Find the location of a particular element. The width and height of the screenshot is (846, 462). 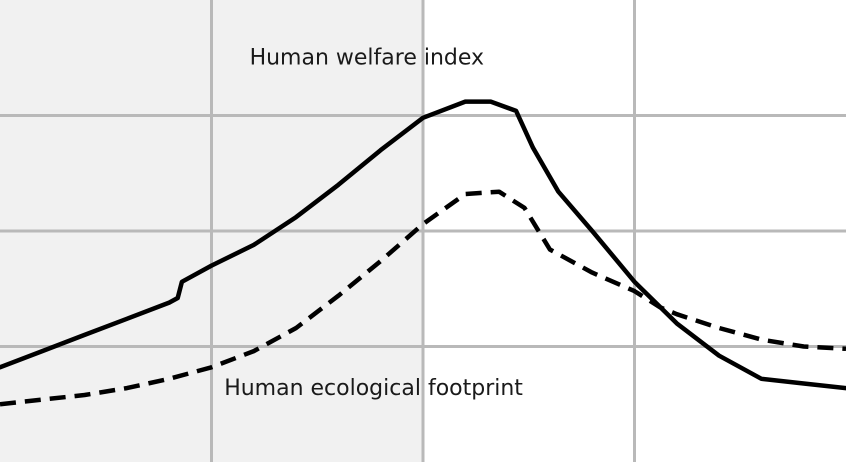

annotation-label: Human ecological footprint is located at coordinates (373, 388).